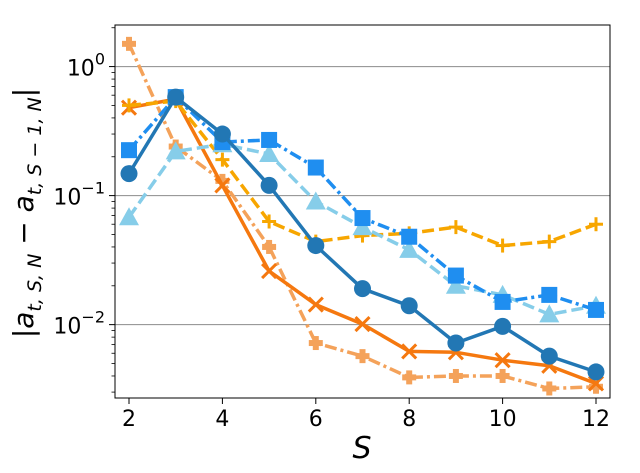  I want to click on y-tick-label: 10⁻², so click(79, 324).